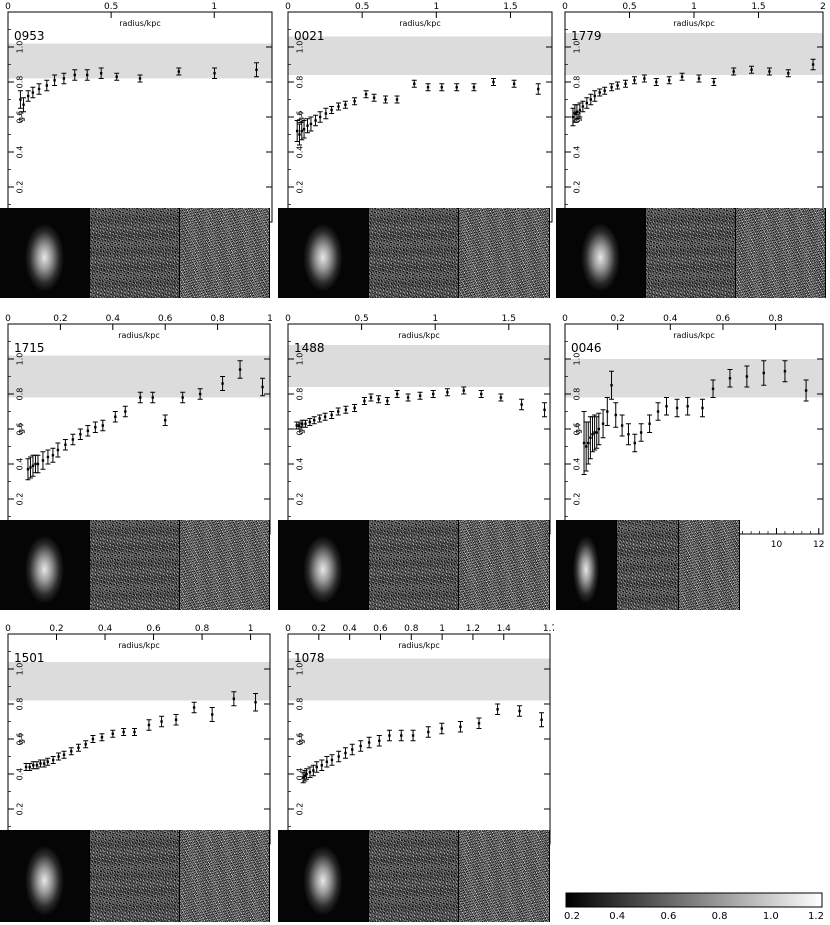  Describe the element at coordinates (29, 348) in the screenshot. I see `galaxy-id-label: 1715` at that location.